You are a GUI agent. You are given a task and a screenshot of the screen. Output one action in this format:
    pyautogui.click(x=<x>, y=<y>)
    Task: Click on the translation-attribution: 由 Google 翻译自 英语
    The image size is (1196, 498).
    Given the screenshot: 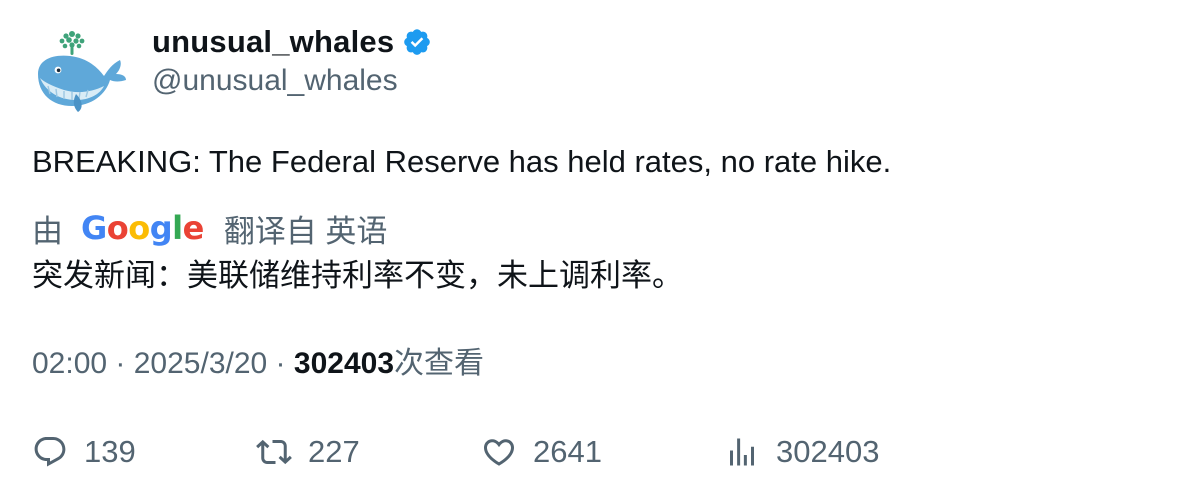 What is the action you would take?
    pyautogui.click(x=209, y=228)
    